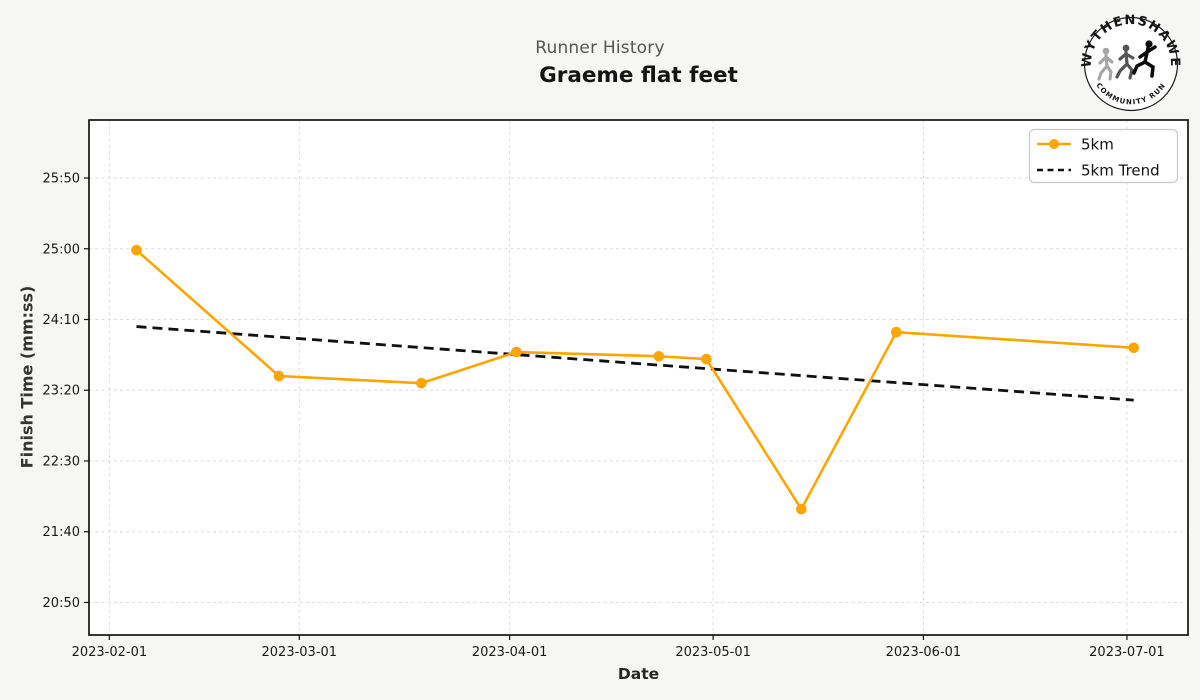 The width and height of the screenshot is (1200, 700). What do you see at coordinates (300, 652) in the screenshot?
I see `x-tick-label: 2023-03-01` at bounding box center [300, 652].